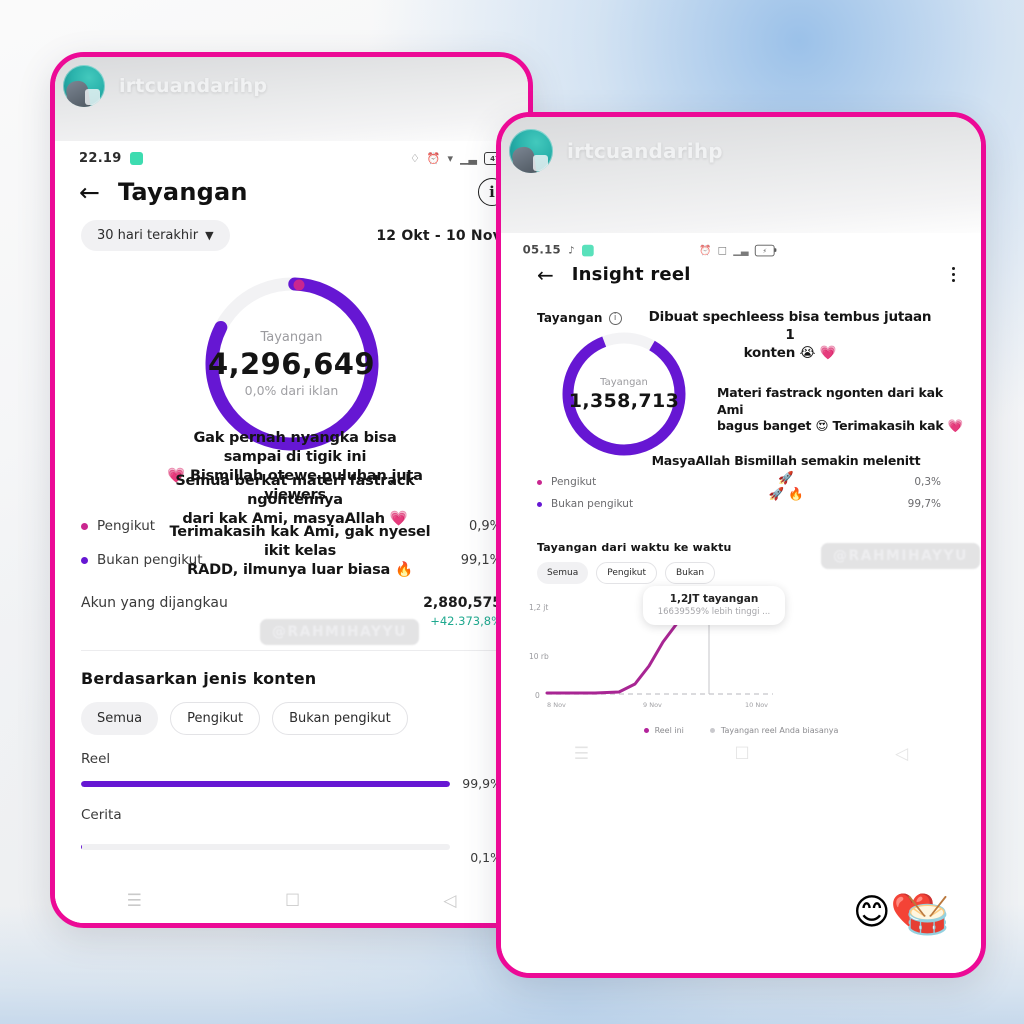  Describe the element at coordinates (765, 250) in the screenshot. I see `battery-charging-icon: ⚡` at that location.